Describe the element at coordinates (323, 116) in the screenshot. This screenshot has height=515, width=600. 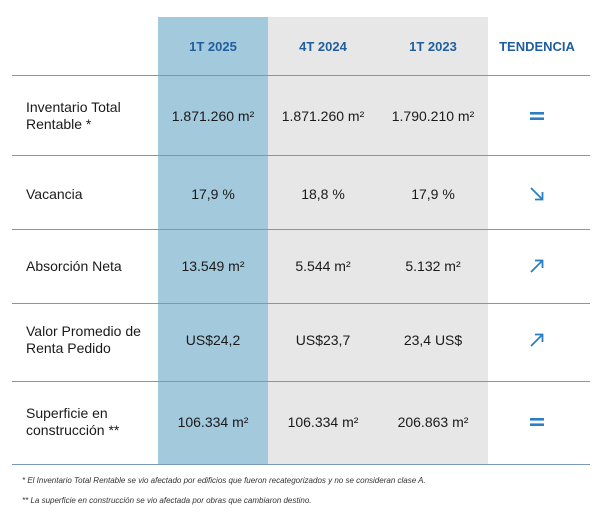
I see `cell-prev-quarter: 1.871.260 m²` at that location.